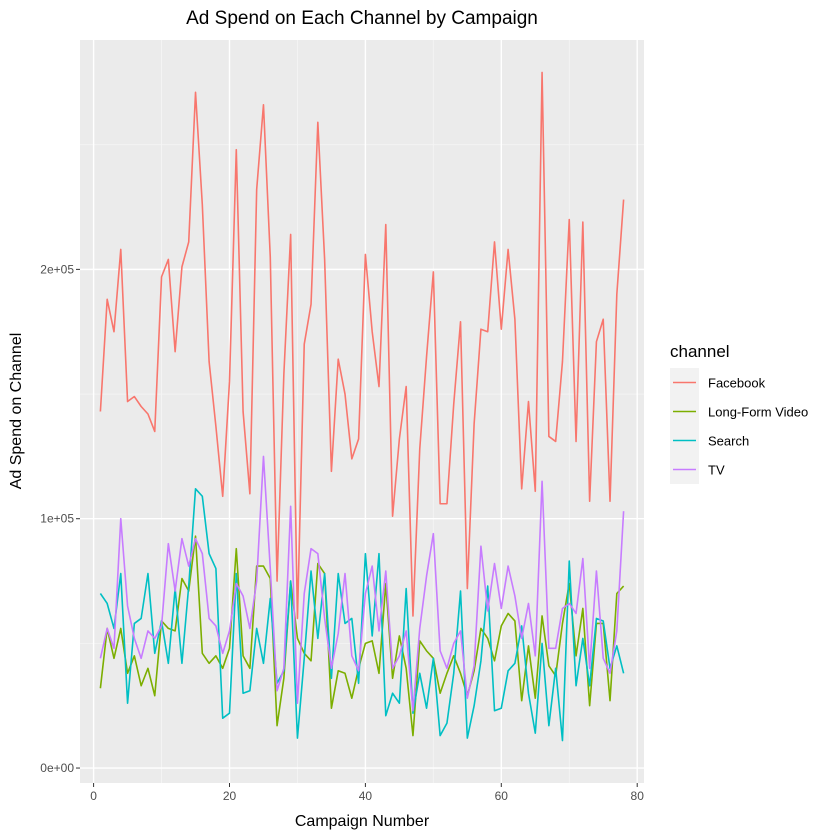 This screenshot has height=840, width=840. Describe the element at coordinates (362, 821) in the screenshot. I see `x-axis-label: Campaign Number` at that location.